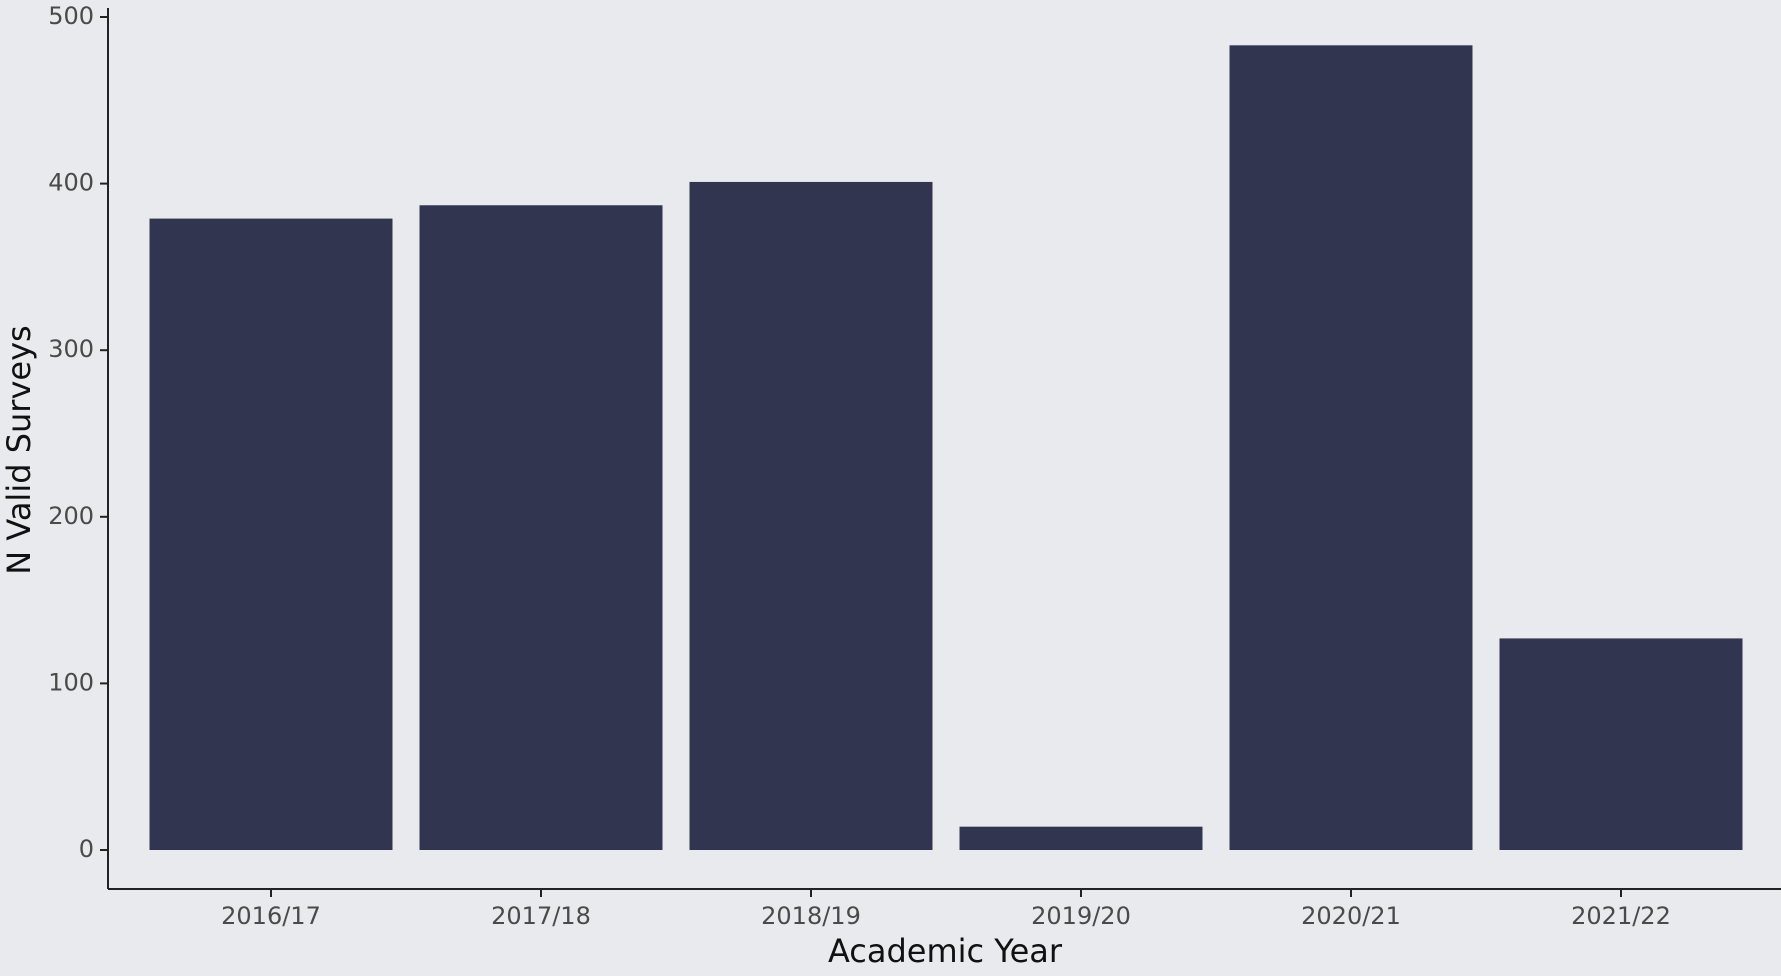 This screenshot has height=976, width=1781. Describe the element at coordinates (71, 516) in the screenshot. I see `y-tick-label-200: 200` at that location.